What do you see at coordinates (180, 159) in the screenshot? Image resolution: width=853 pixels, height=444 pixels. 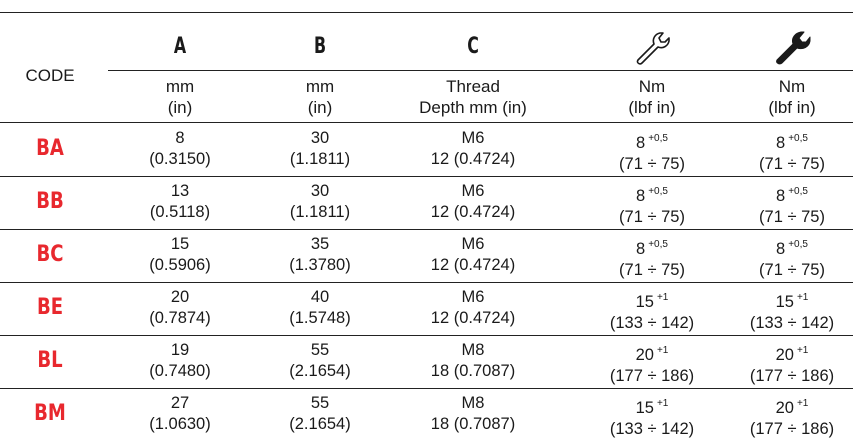 I see `cell-value-imperial: (0.3150)` at bounding box center [180, 159].